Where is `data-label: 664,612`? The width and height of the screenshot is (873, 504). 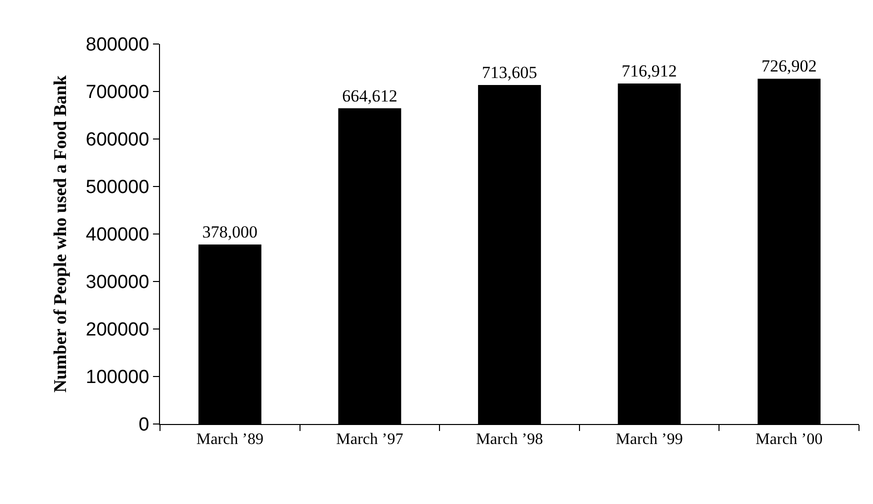
data-label: 664,612 is located at coordinates (370, 96).